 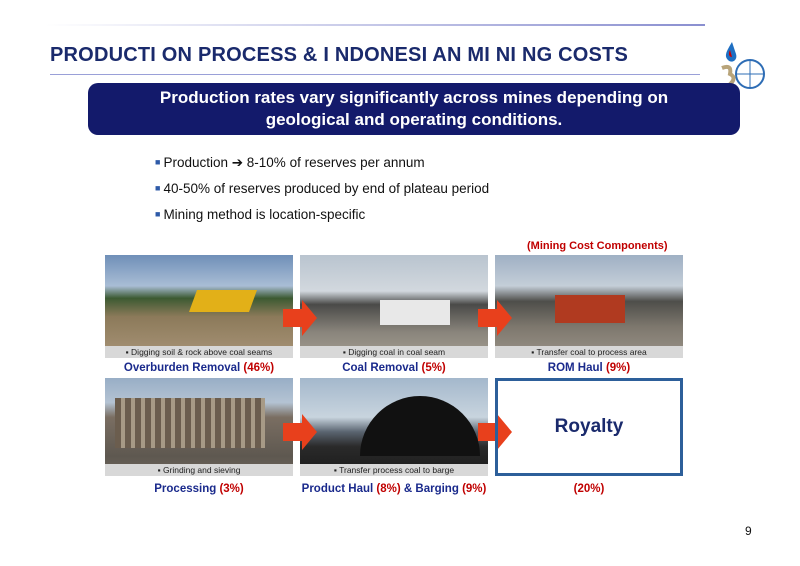 What do you see at coordinates (589, 489) in the screenshot?
I see `royalty-share: (20%)` at bounding box center [589, 489].